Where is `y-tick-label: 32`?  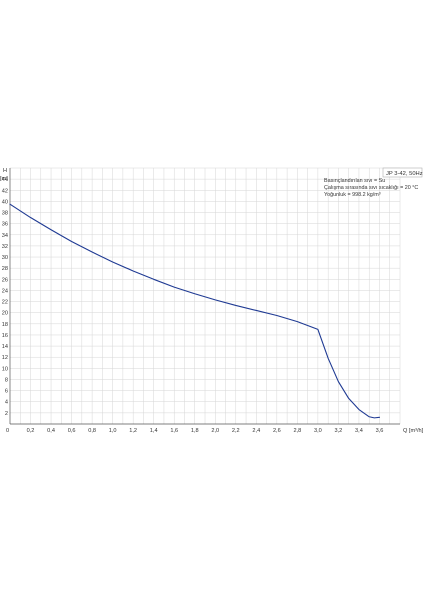
y-tick-label: 32 is located at coordinates (5, 247).